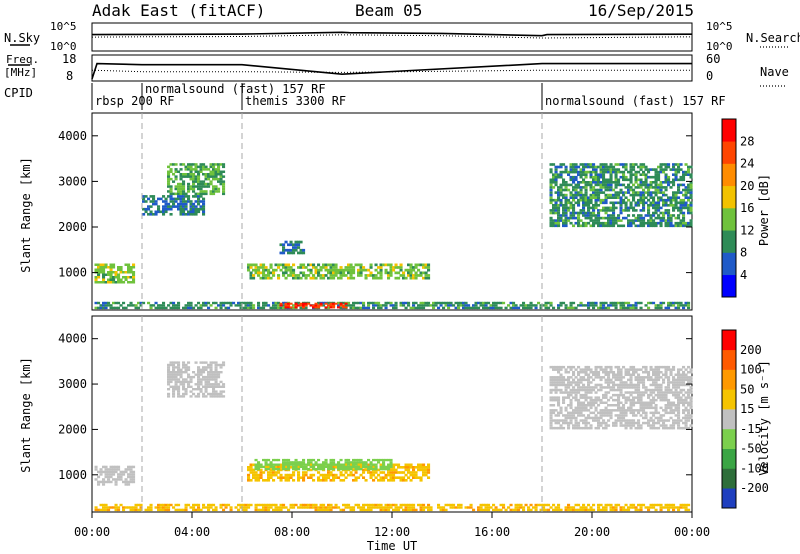  I want to click on colorbar-tick: 100, so click(751, 370).